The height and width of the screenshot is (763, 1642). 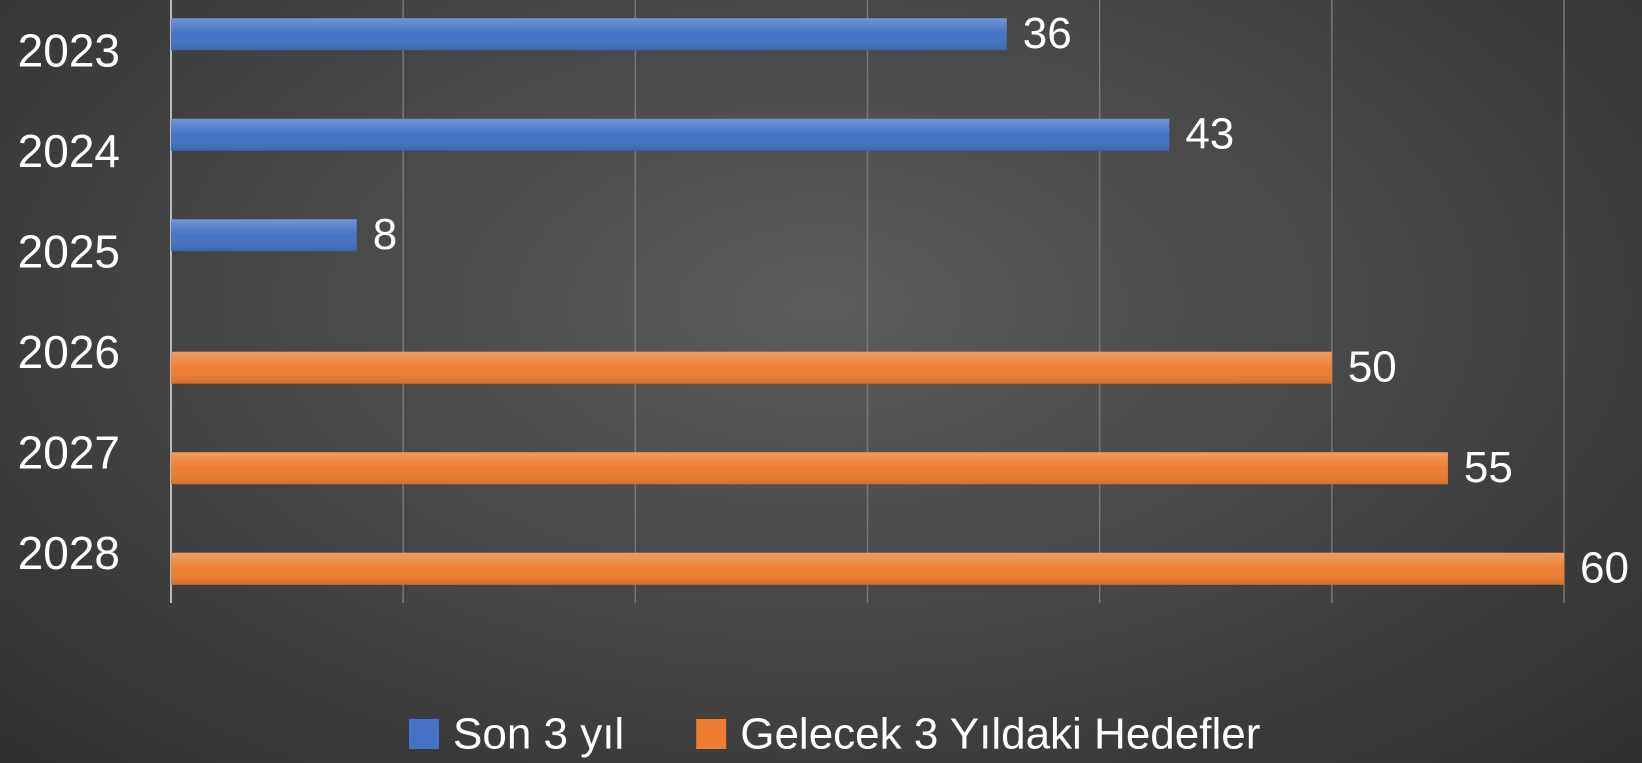 I want to click on y-tick-label: 2026, so click(x=69, y=352).